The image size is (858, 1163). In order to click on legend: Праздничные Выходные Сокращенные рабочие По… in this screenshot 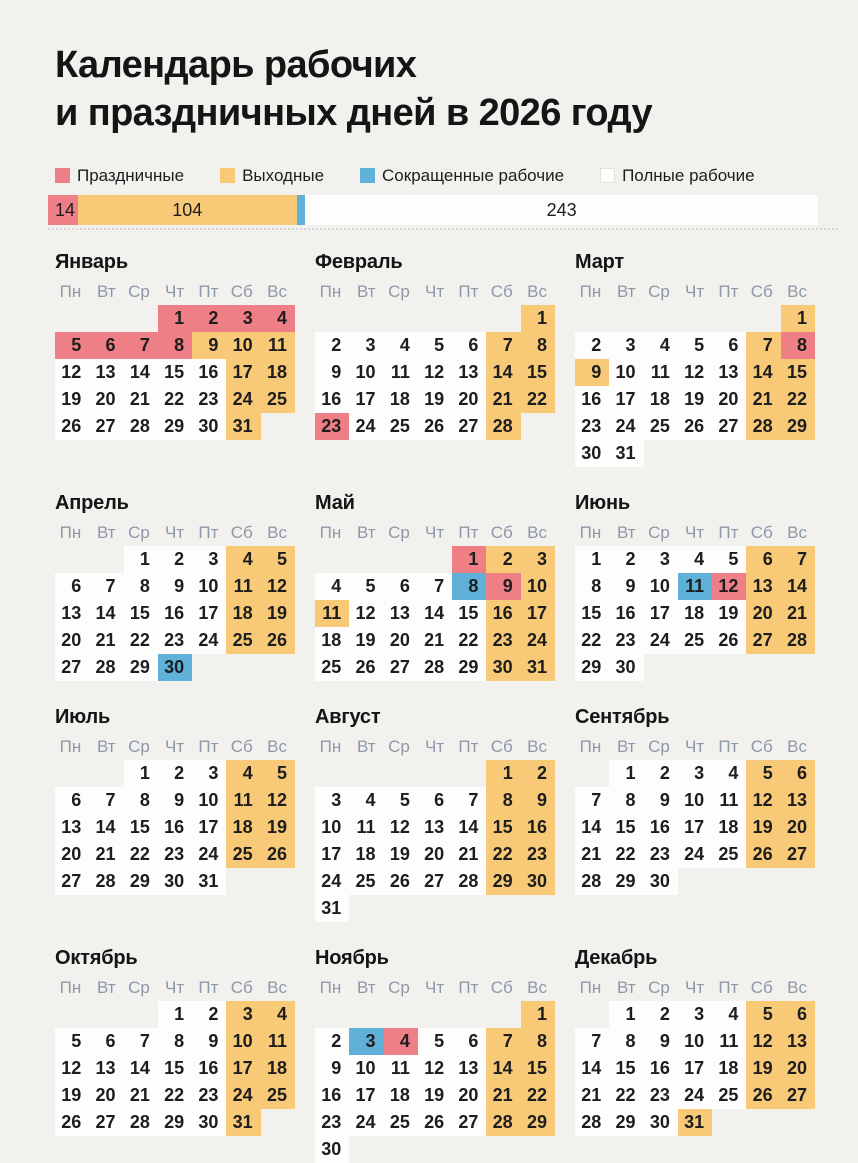, I will do `click(436, 176)`.